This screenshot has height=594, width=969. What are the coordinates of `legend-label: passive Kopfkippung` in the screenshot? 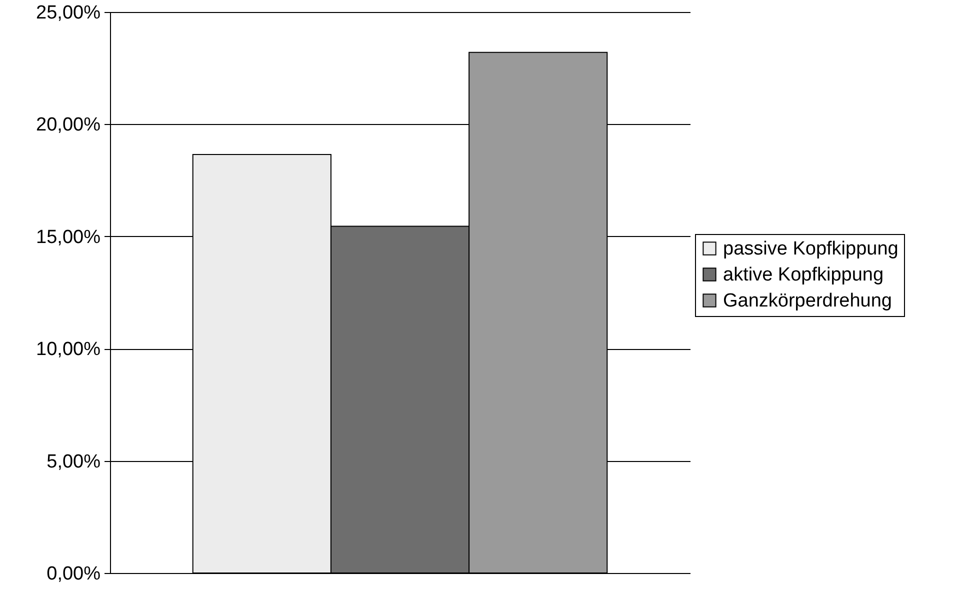 It's located at (810, 249).